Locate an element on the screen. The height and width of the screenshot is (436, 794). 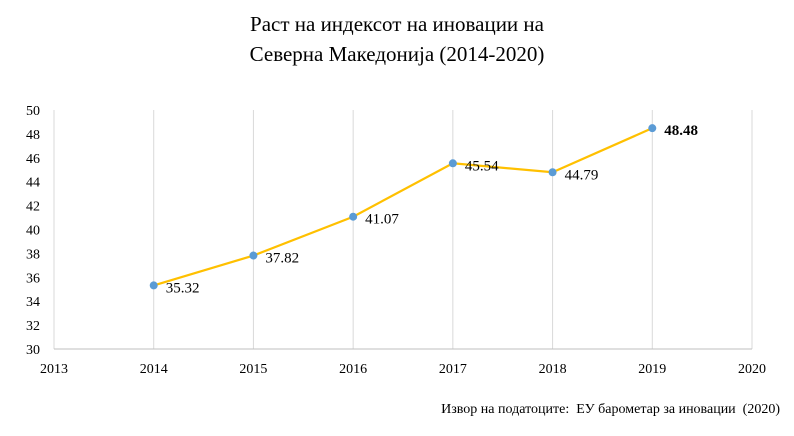
y-tick-label-36: 36 is located at coordinates (33, 278).